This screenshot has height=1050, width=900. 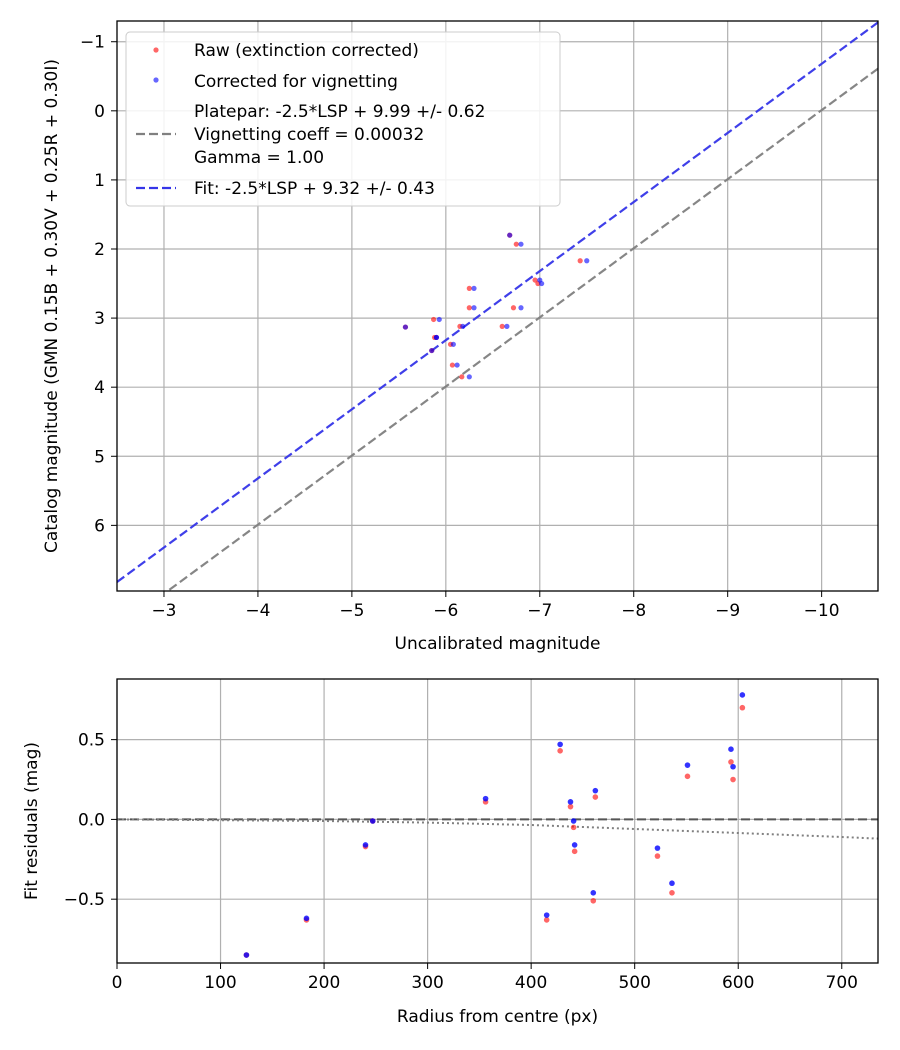 What do you see at coordinates (99, 250) in the screenshot?
I see `top-y-tick-label: 2` at bounding box center [99, 250].